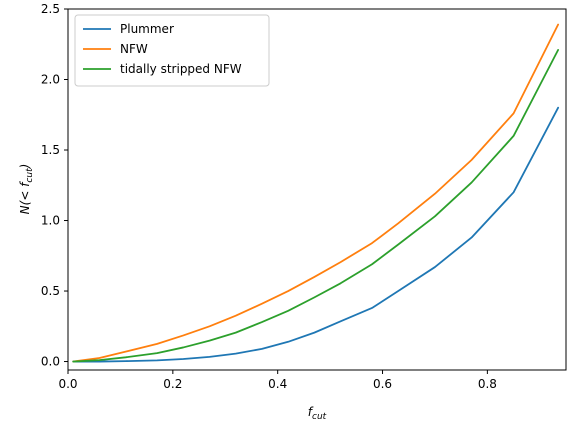 The height and width of the screenshot is (427, 568). What do you see at coordinates (487, 384) in the screenshot?
I see `x-tick-label: 0.8` at bounding box center [487, 384].